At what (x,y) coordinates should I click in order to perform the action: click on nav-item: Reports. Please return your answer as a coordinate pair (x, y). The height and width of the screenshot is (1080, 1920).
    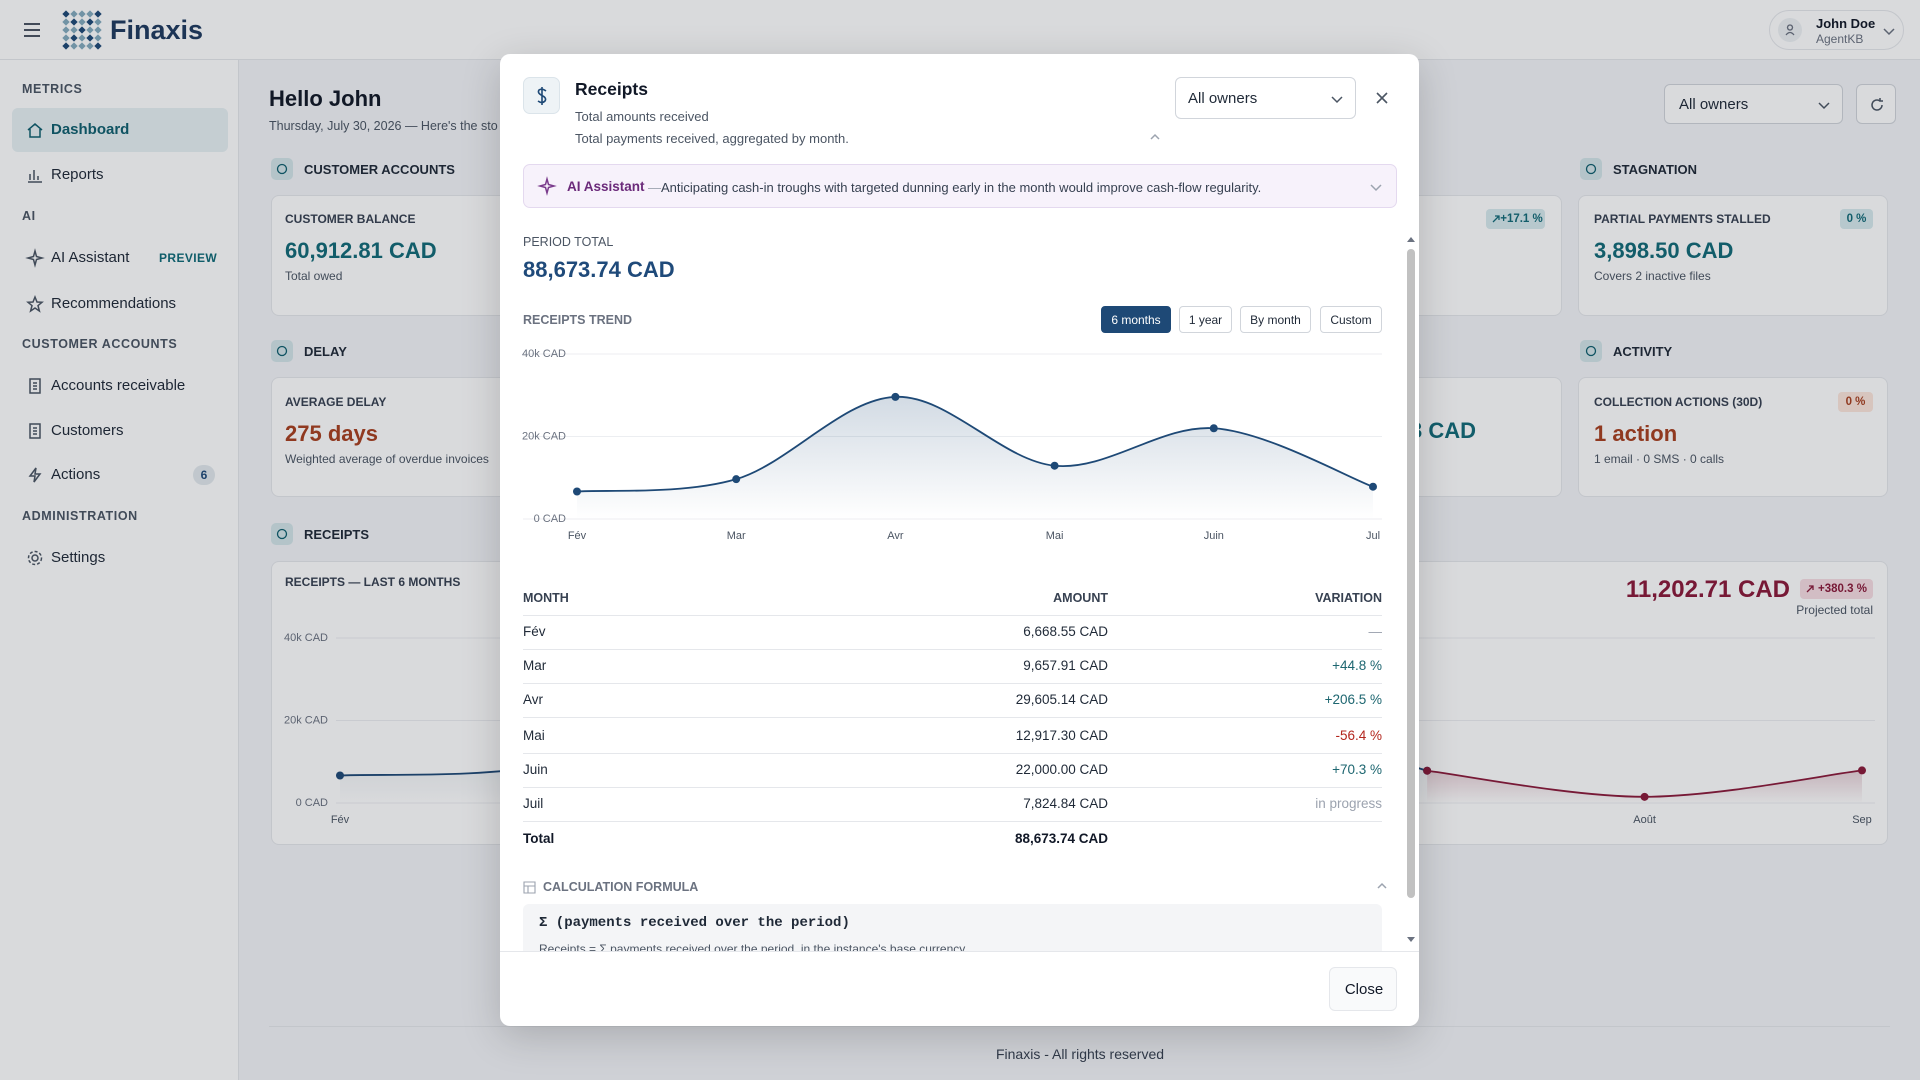
    Looking at the image, I should click on (120, 175).